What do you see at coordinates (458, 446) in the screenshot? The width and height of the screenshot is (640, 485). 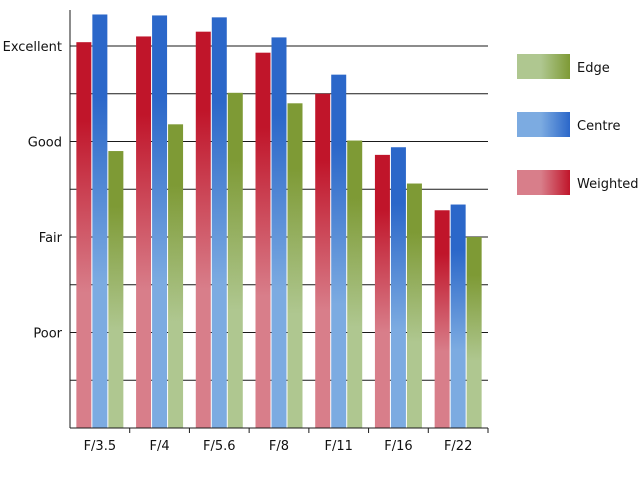 I see `x-tick-label-f-22: F/22` at bounding box center [458, 446].